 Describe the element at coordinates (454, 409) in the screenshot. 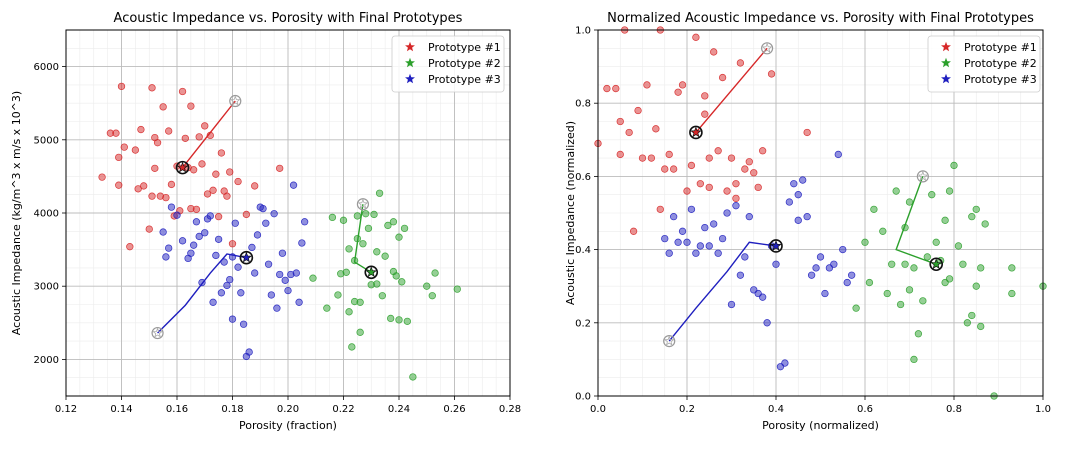

I see `x-tick-label: 0.26` at that location.